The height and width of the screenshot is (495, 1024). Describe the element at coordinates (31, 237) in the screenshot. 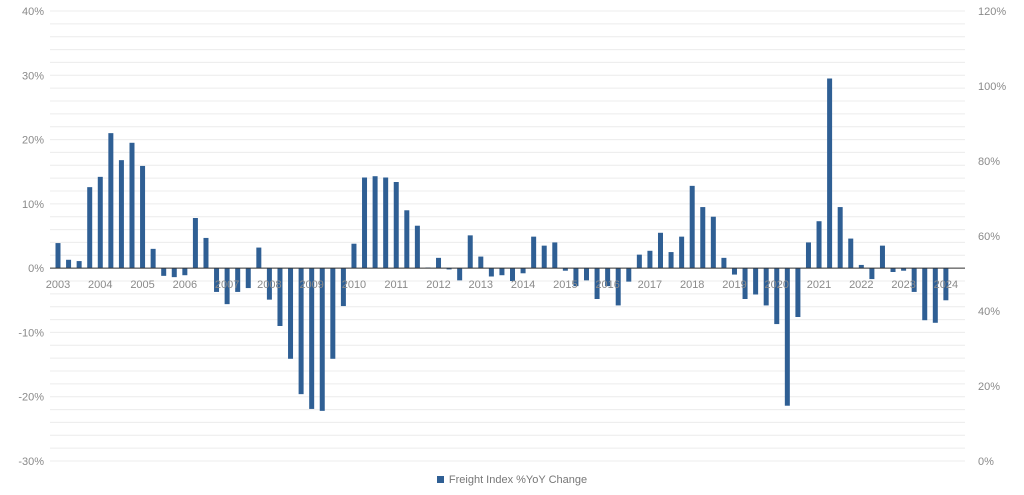

I see `y-axis-left: -30% -20% -10% 0% 10% 20% 30% 40%` at that location.